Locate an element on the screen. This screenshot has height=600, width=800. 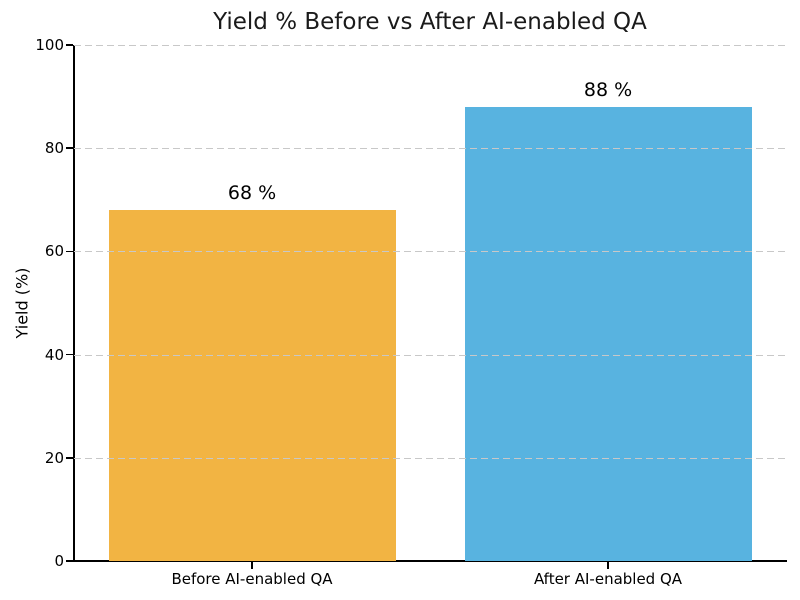
y-tick-label: 80 is located at coordinates (54, 148).